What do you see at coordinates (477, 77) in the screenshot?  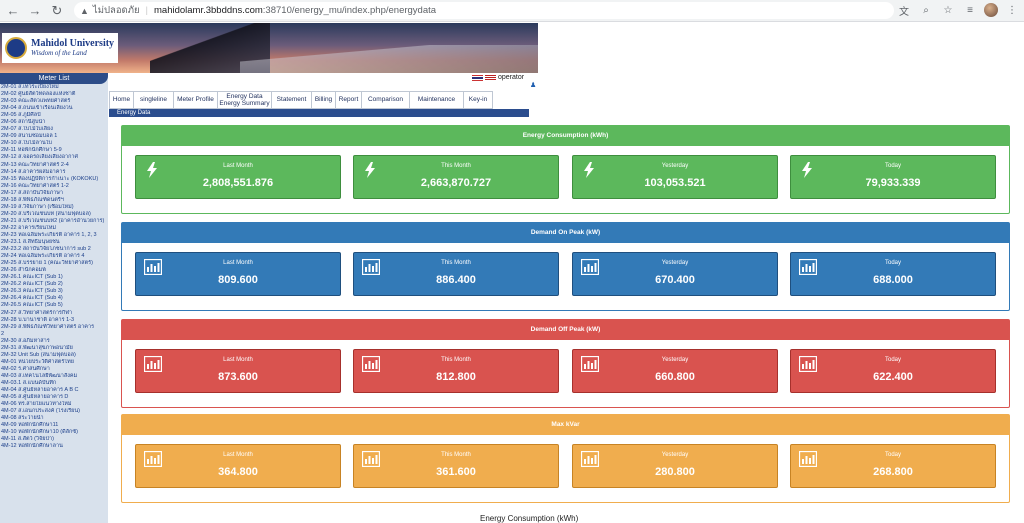 I see `thai-flag-icon` at bounding box center [477, 77].